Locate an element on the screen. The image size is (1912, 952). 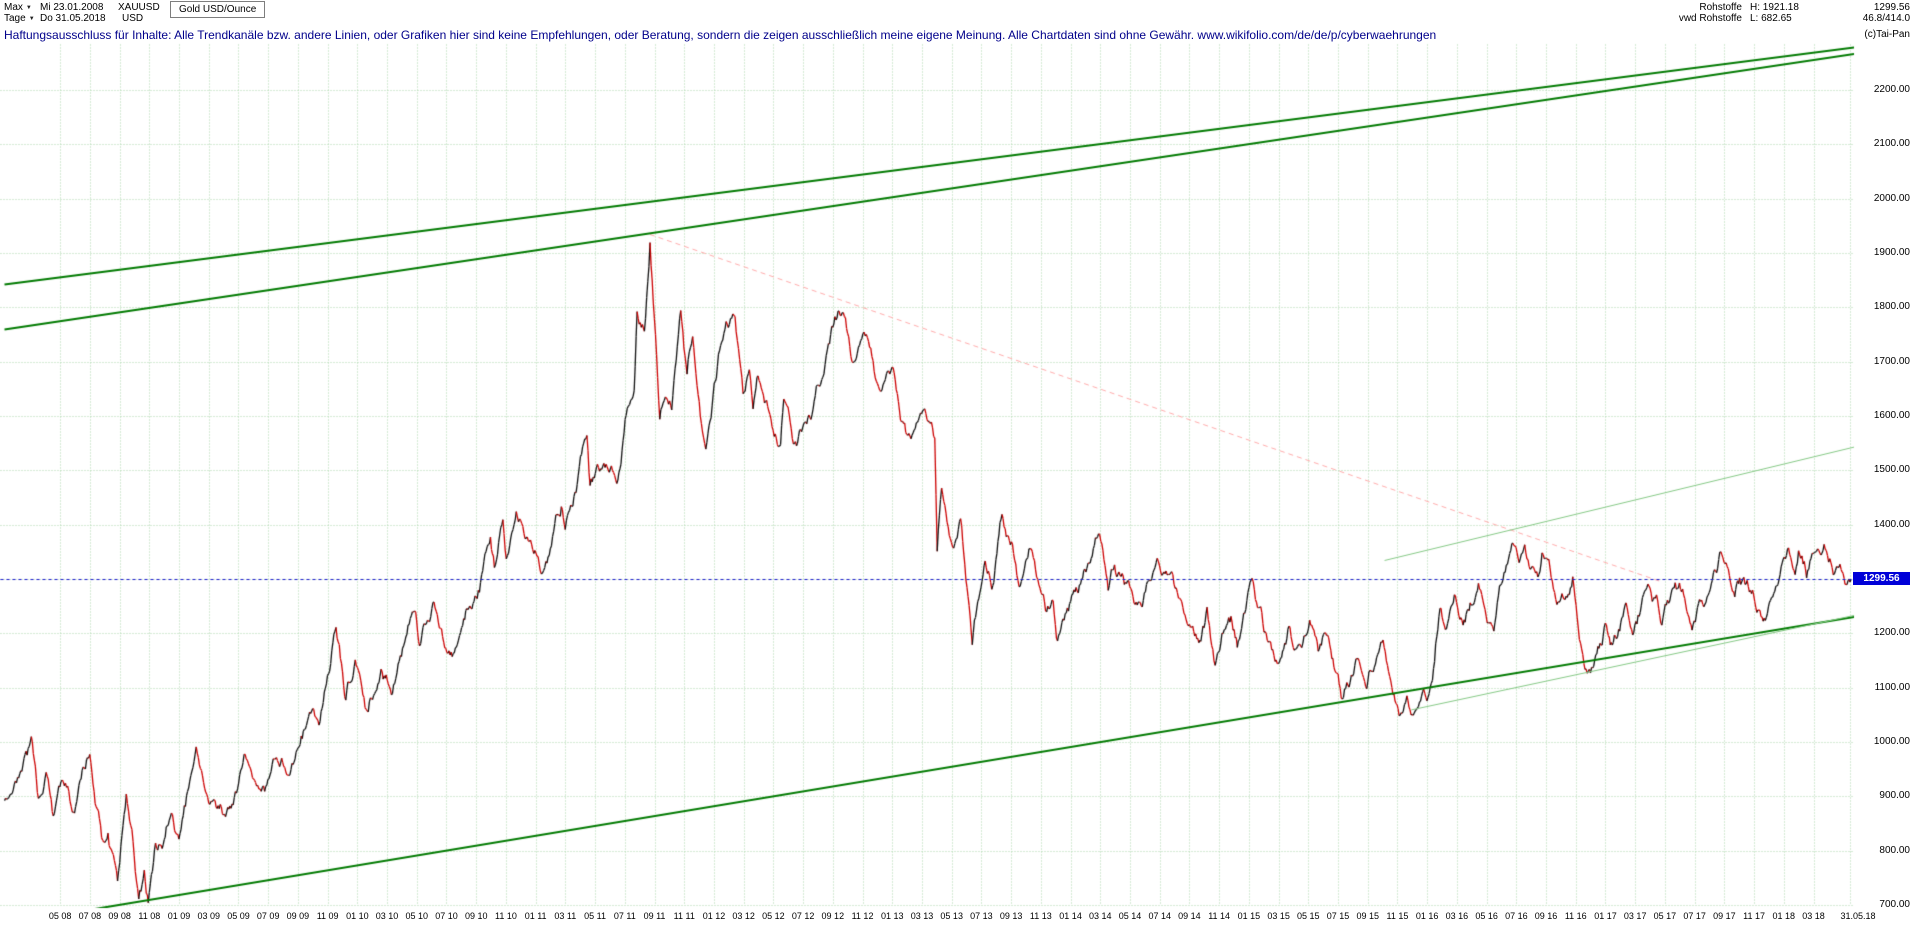
x-axis-label: 09 09 is located at coordinates (298, 916).